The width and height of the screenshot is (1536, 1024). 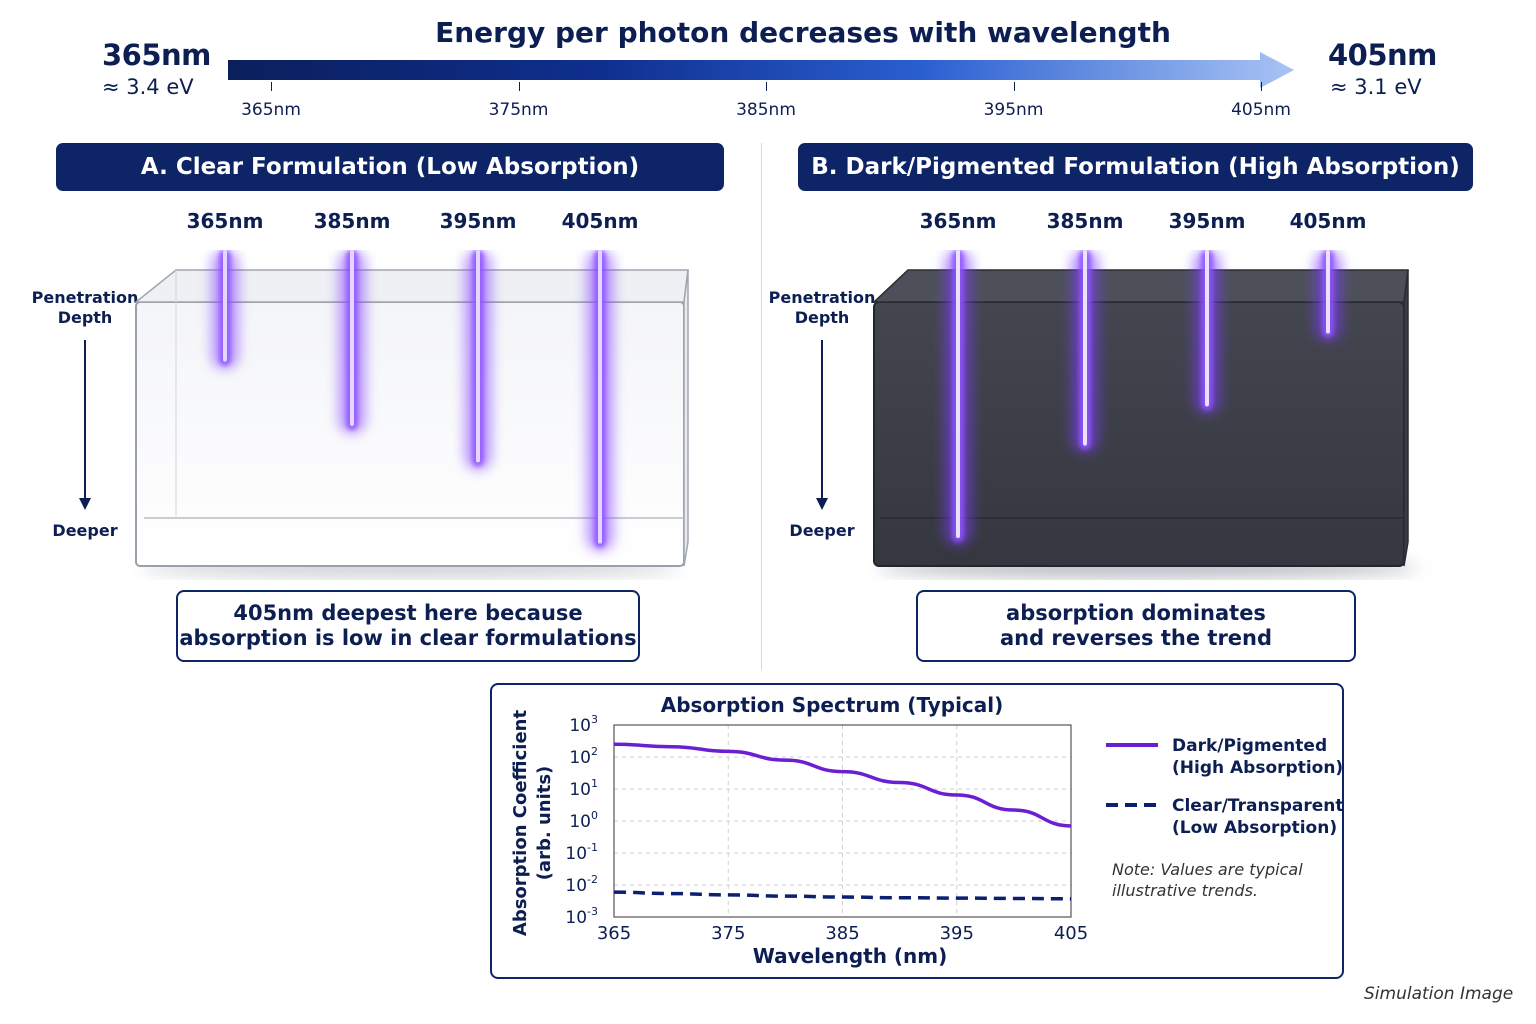 I want to click on wavelength-tick-label: 405nm, so click(x=1261, y=110).